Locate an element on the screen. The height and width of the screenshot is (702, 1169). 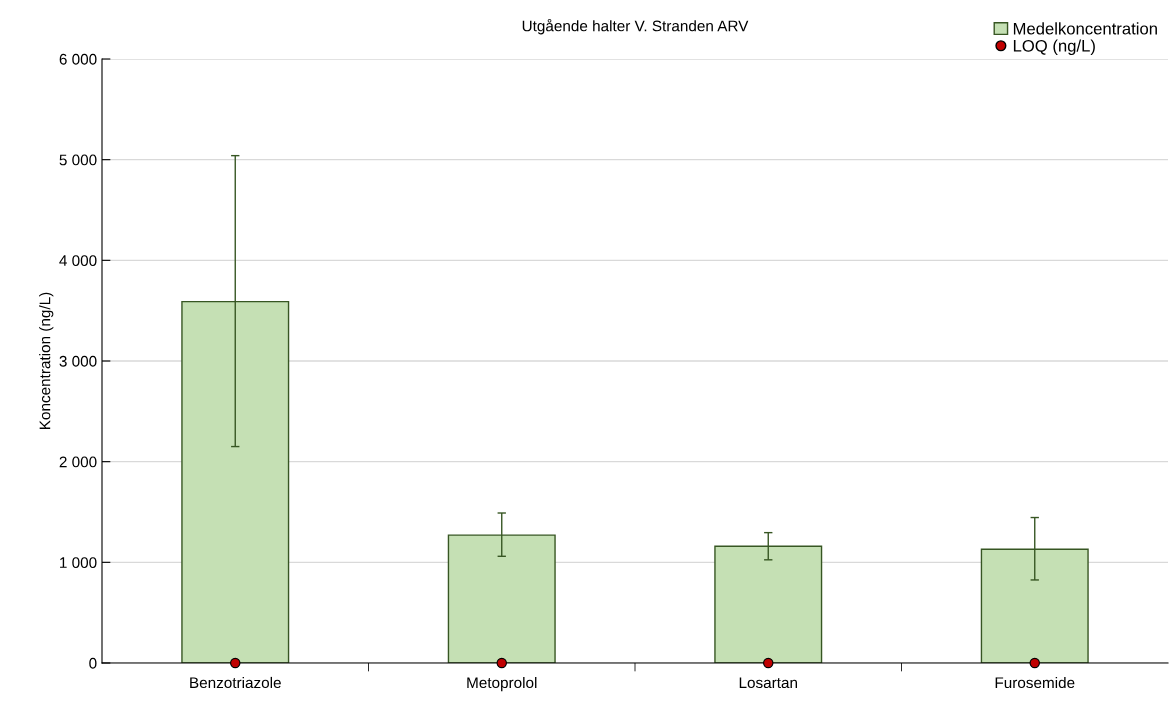
y-tick-label: 1 000 is located at coordinates (78, 563).